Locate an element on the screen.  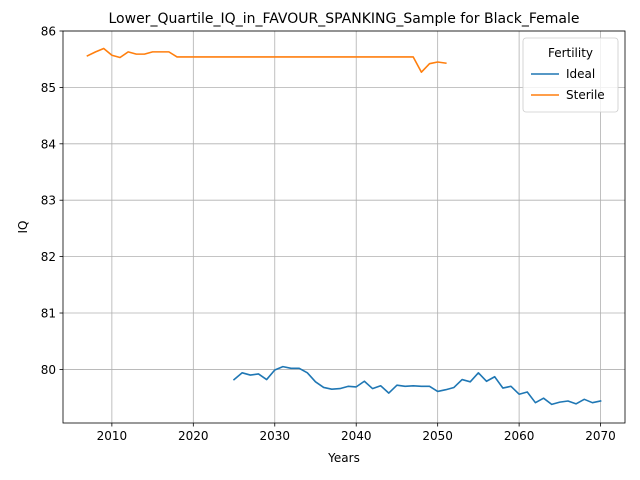
x-tick-label: 2040 is located at coordinates (356, 436).